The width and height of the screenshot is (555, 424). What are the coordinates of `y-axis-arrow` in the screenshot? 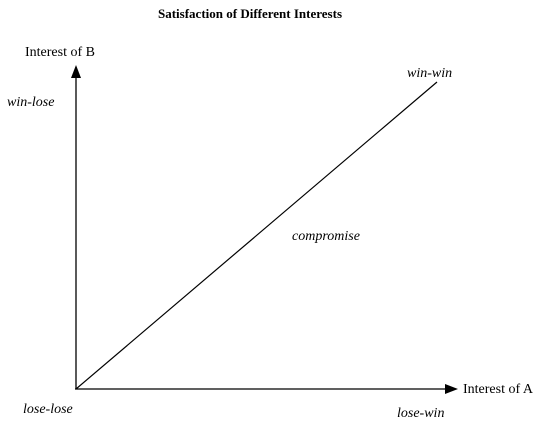 It's located at (76, 71).